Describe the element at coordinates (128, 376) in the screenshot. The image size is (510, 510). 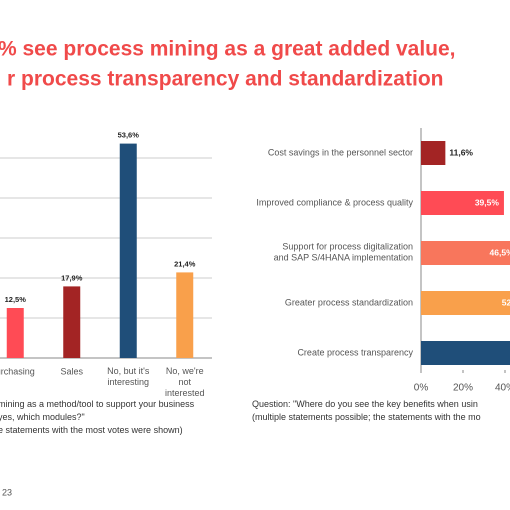
I see `x-tick-label: No, but it's interesting` at that location.